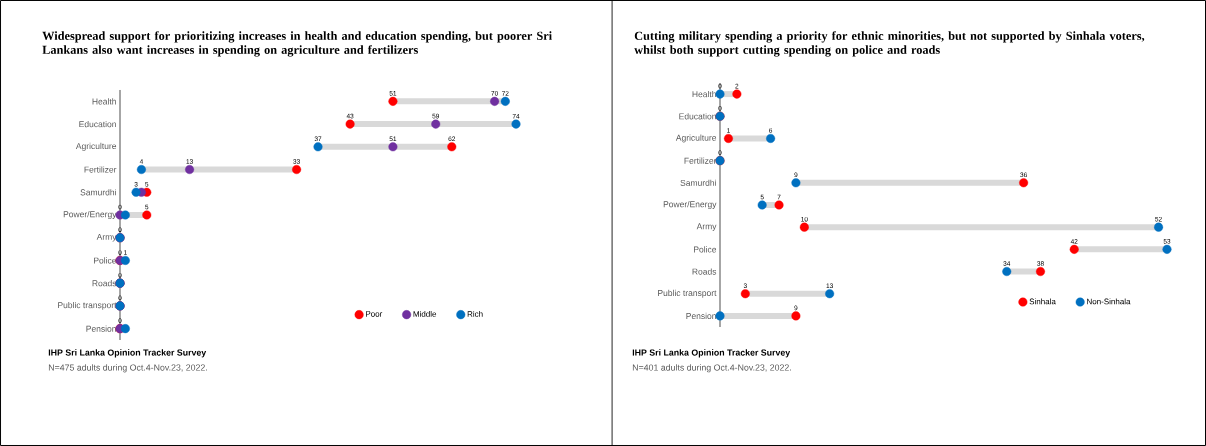  I want to click on legend-label: Non-Sinhala, so click(1109, 301).